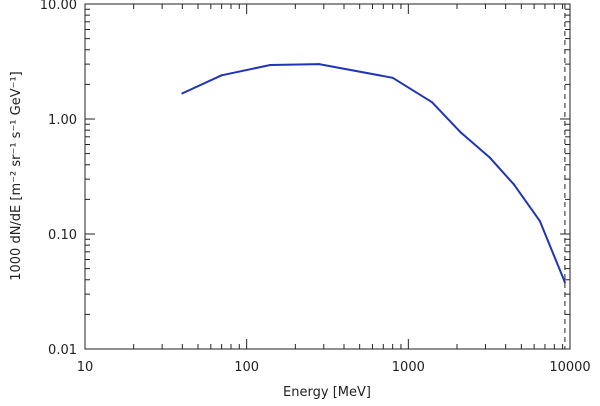 The image size is (600, 406). Describe the element at coordinates (58, 6) in the screenshot. I see `y-tick-label: 10.00` at that location.